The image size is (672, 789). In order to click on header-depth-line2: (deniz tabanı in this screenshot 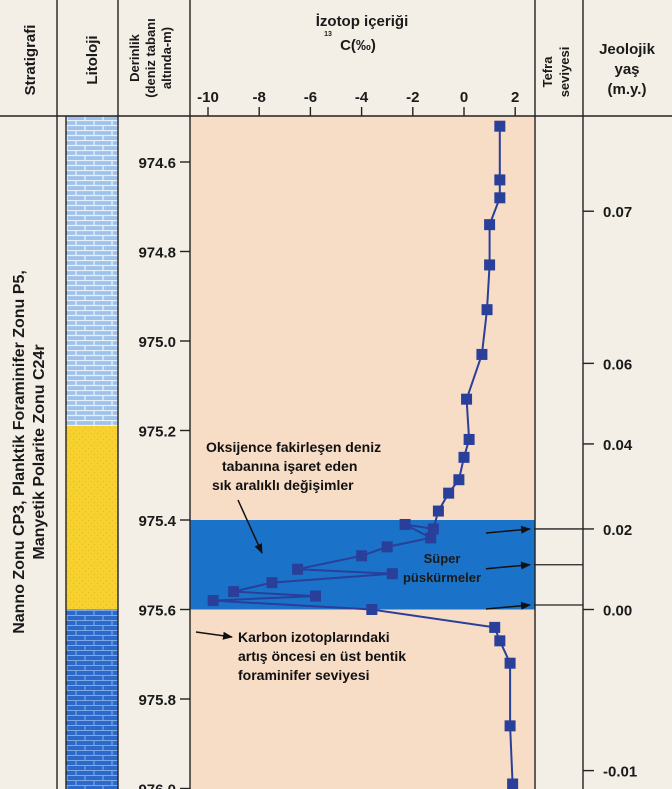, I will do `click(150, 57)`.